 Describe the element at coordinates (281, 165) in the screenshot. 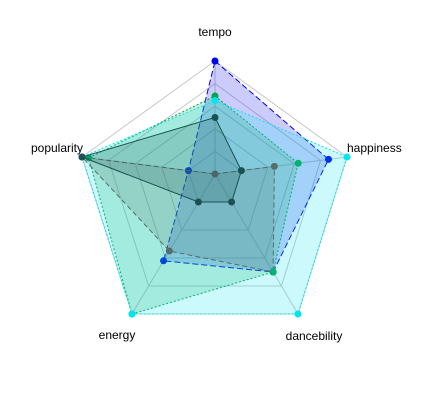

I see `axis-spoke-happiness` at that location.